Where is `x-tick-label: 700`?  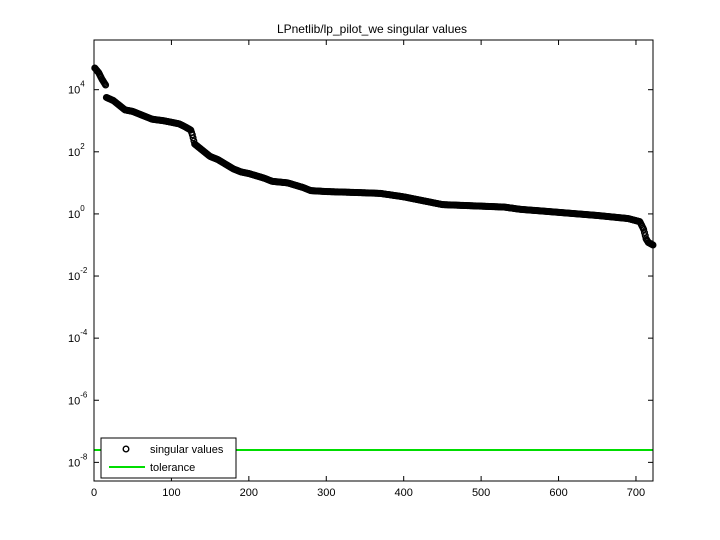 x-tick-label: 700 is located at coordinates (636, 493).